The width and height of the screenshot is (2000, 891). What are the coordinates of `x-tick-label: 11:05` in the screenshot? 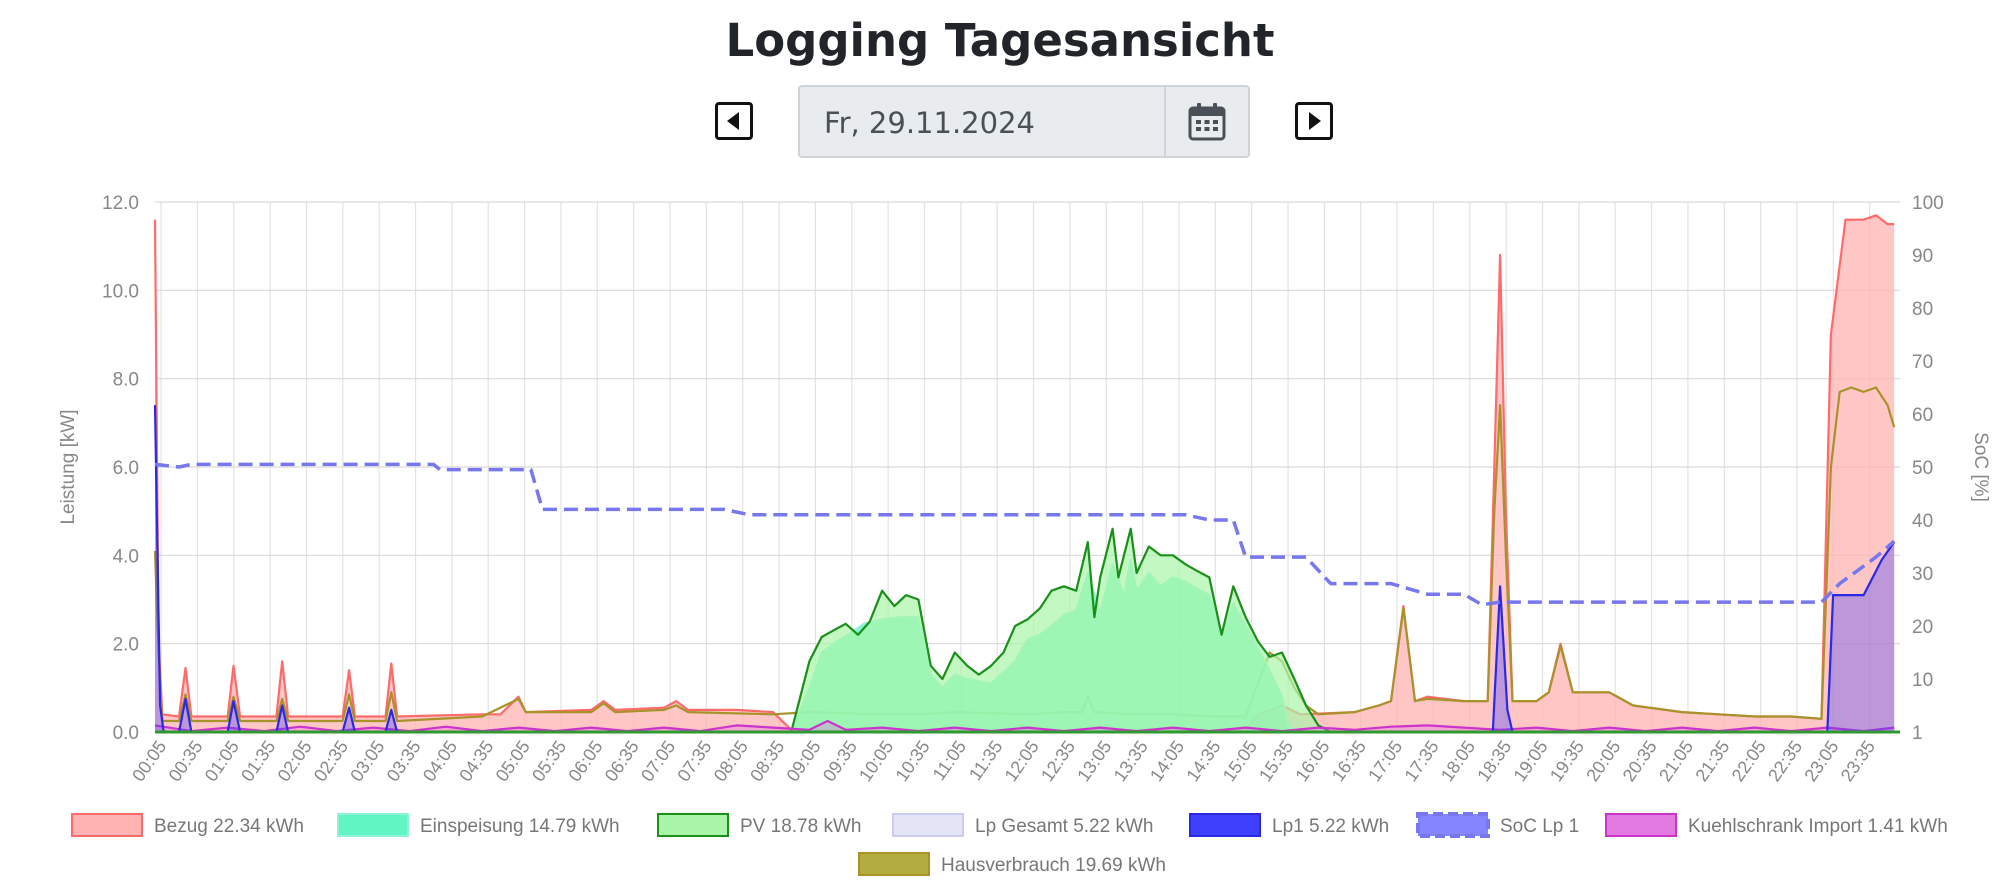 It's located at (949, 760).